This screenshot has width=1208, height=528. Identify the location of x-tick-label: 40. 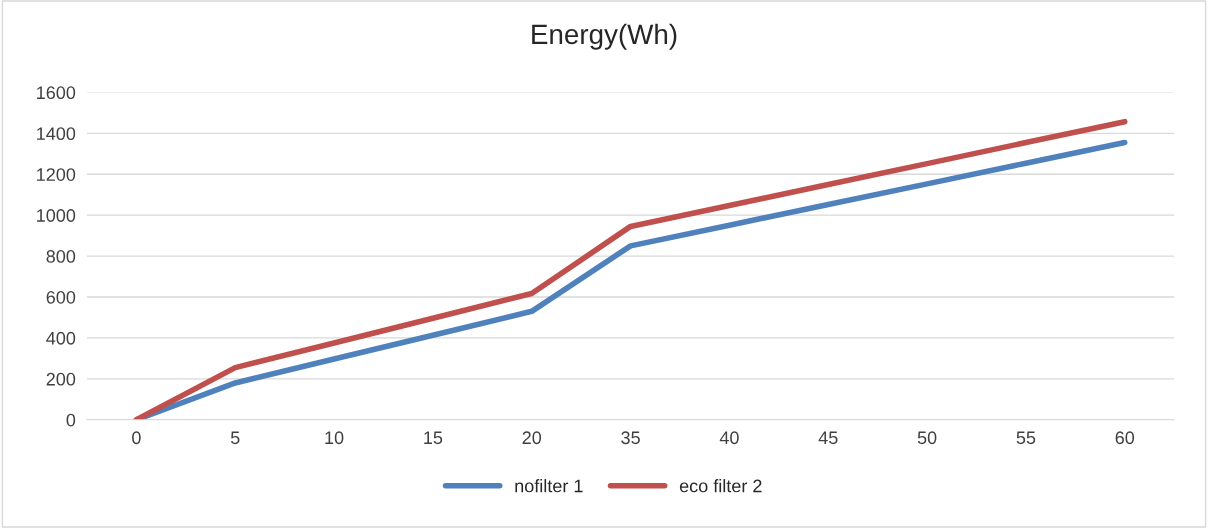
(729, 438).